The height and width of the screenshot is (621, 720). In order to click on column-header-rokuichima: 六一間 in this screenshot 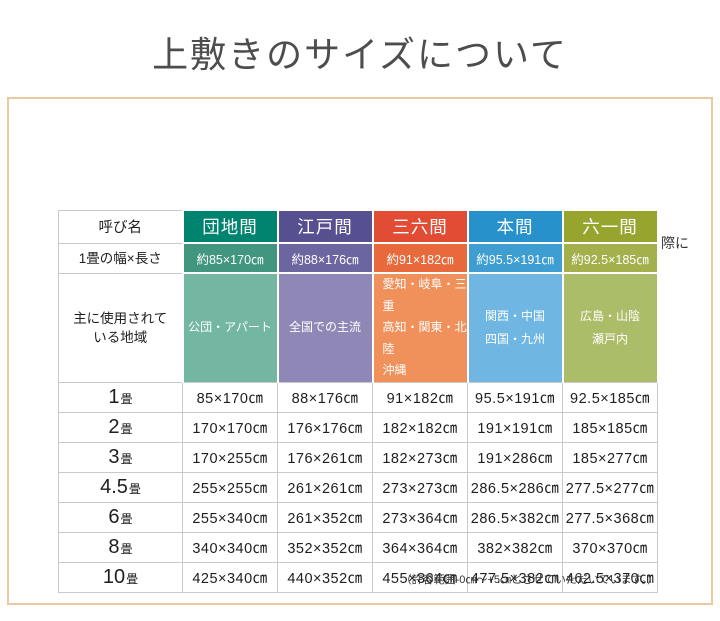, I will do `click(610, 226)`.